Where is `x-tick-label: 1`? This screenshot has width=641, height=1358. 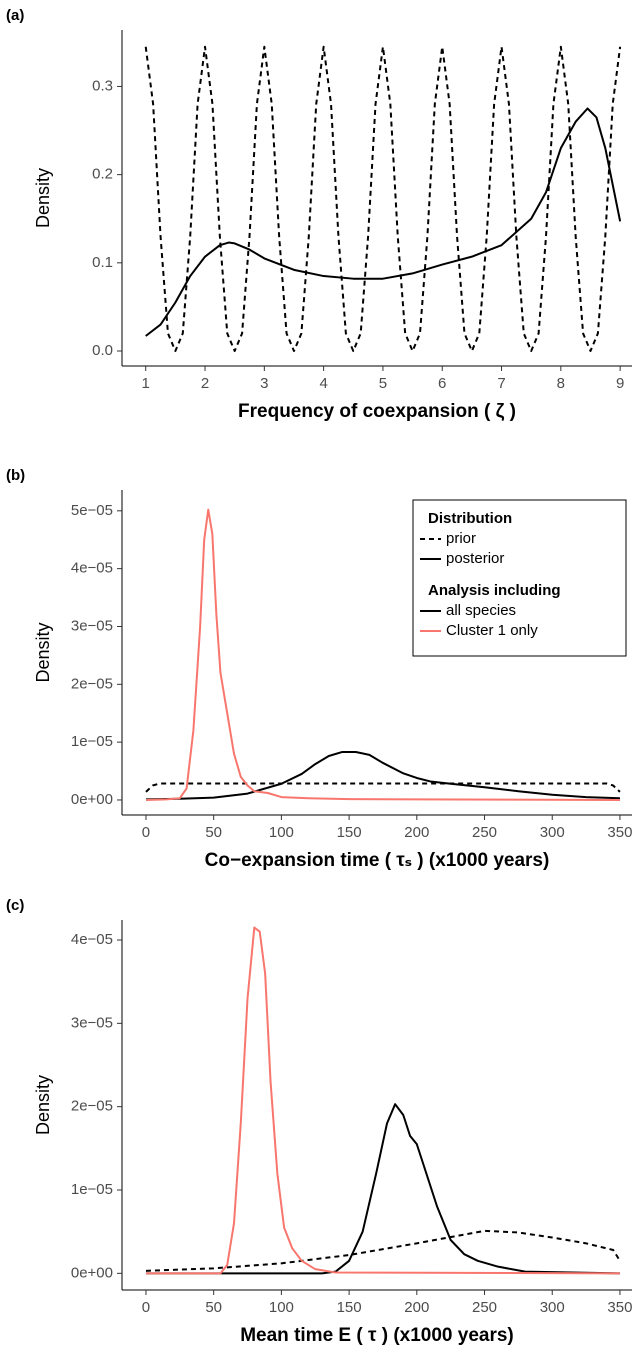 x-tick-label: 1 is located at coordinates (146, 383).